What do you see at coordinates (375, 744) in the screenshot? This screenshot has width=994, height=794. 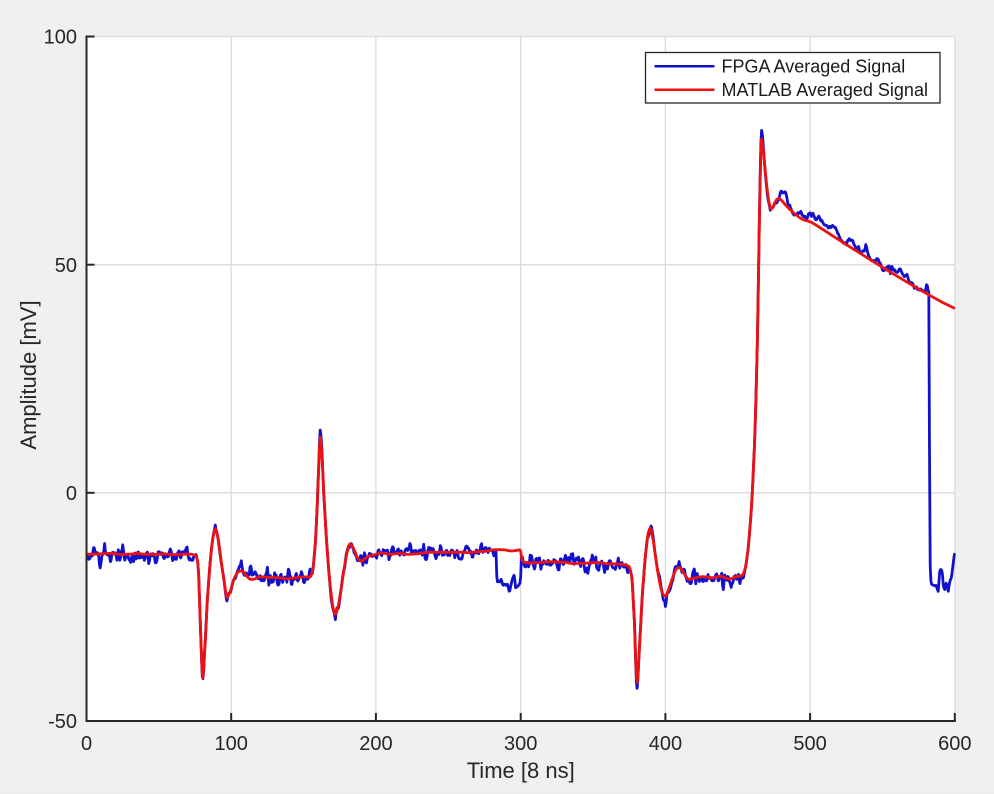 I see `svg-text: 200` at bounding box center [375, 744].